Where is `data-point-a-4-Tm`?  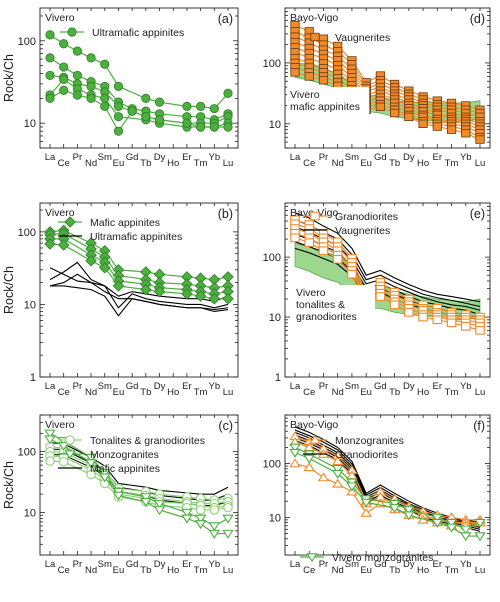
data-point-a-4-Tm is located at coordinates (201, 127).